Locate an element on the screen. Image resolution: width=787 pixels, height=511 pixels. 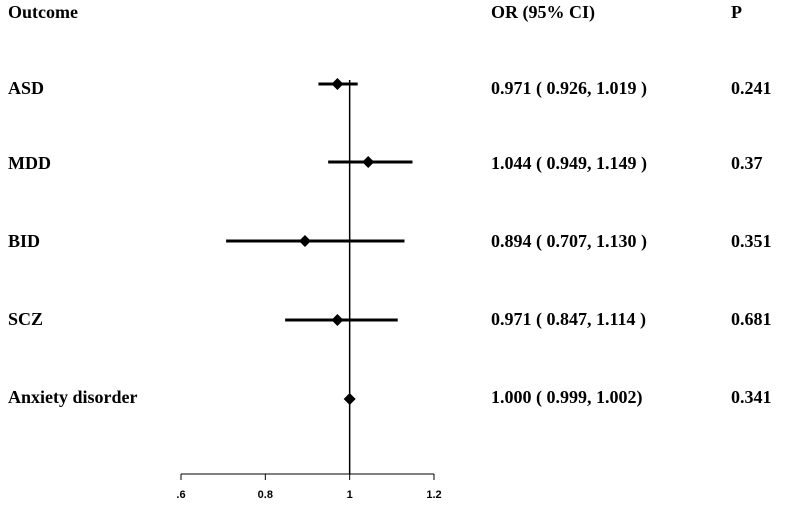
outcome-label-asd: ASD is located at coordinates (26, 88).